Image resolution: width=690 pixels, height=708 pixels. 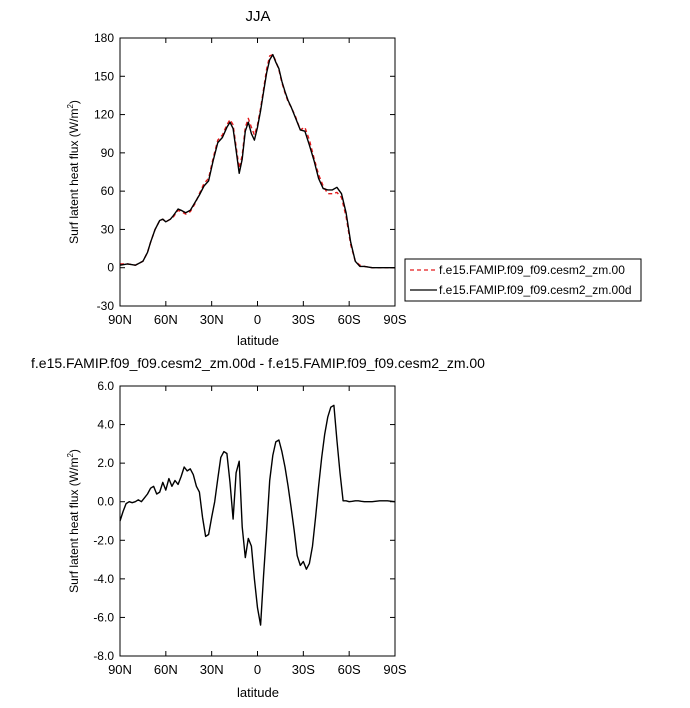 I want to click on y-tick-label: 120, so click(x=104, y=115).